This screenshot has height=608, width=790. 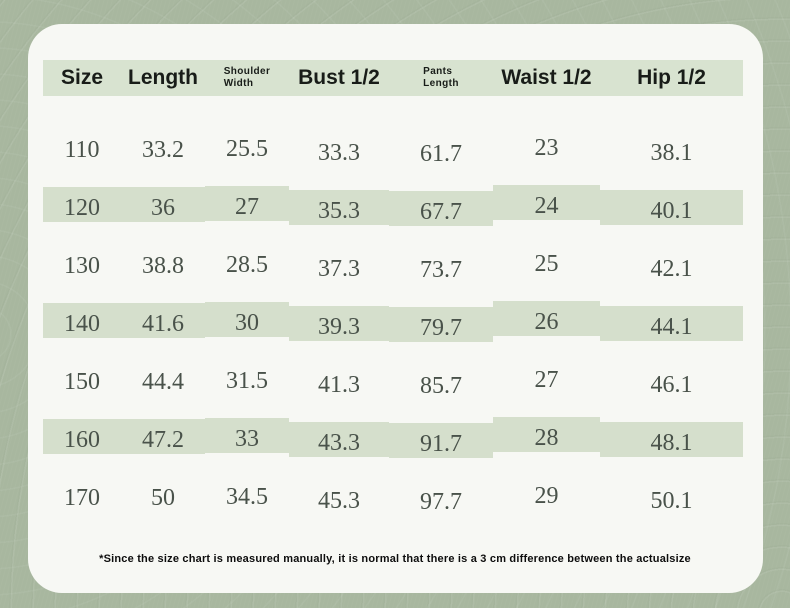 I want to click on cell-size130-hip-1-2: 42.1, so click(x=671, y=268).